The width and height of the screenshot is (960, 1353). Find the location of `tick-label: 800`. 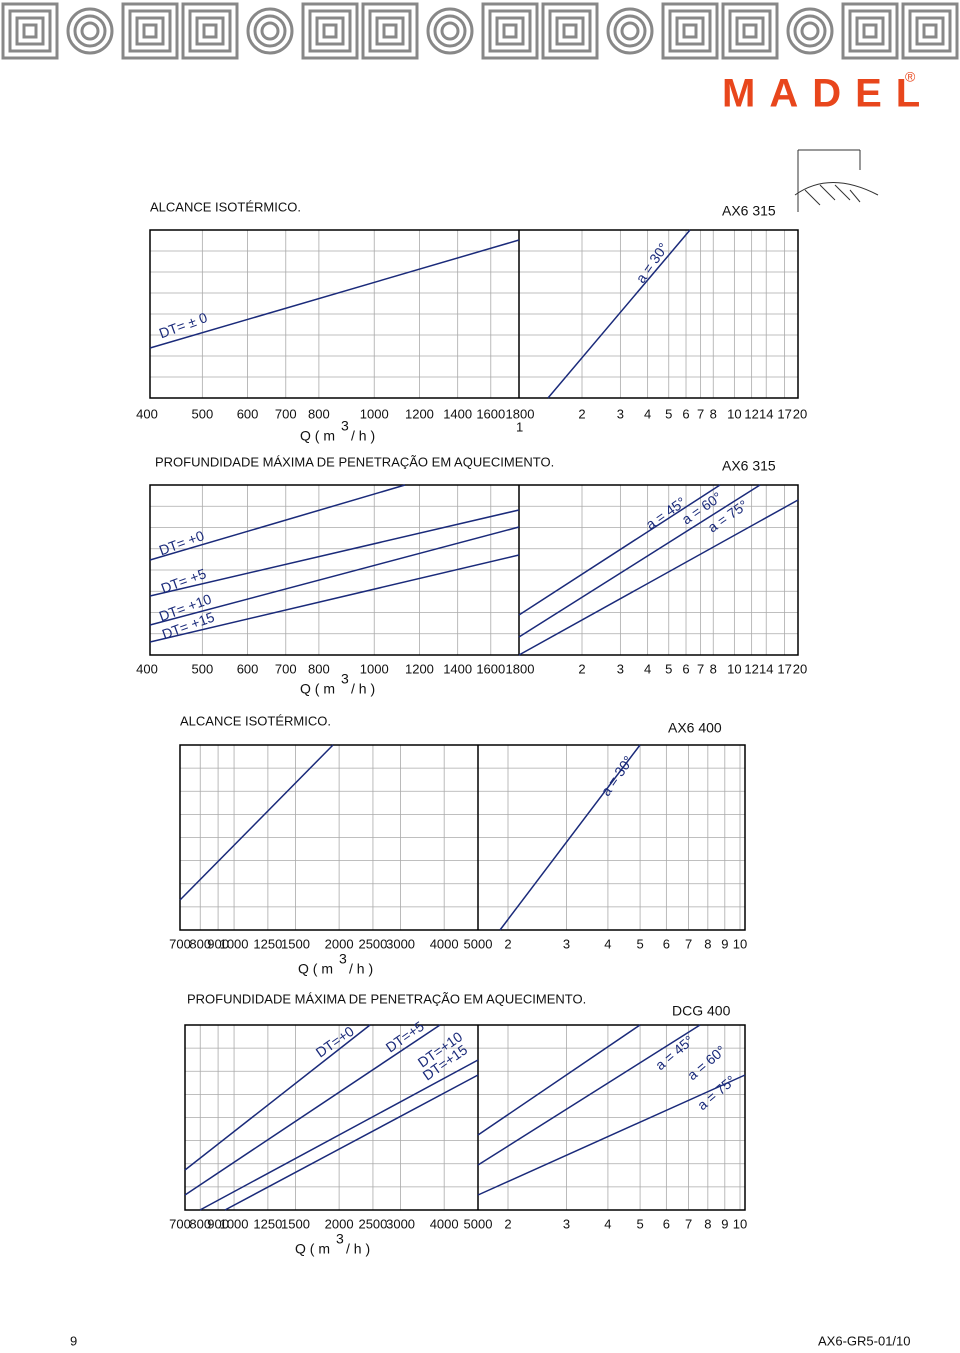

tick-label: 800 is located at coordinates (319, 413).